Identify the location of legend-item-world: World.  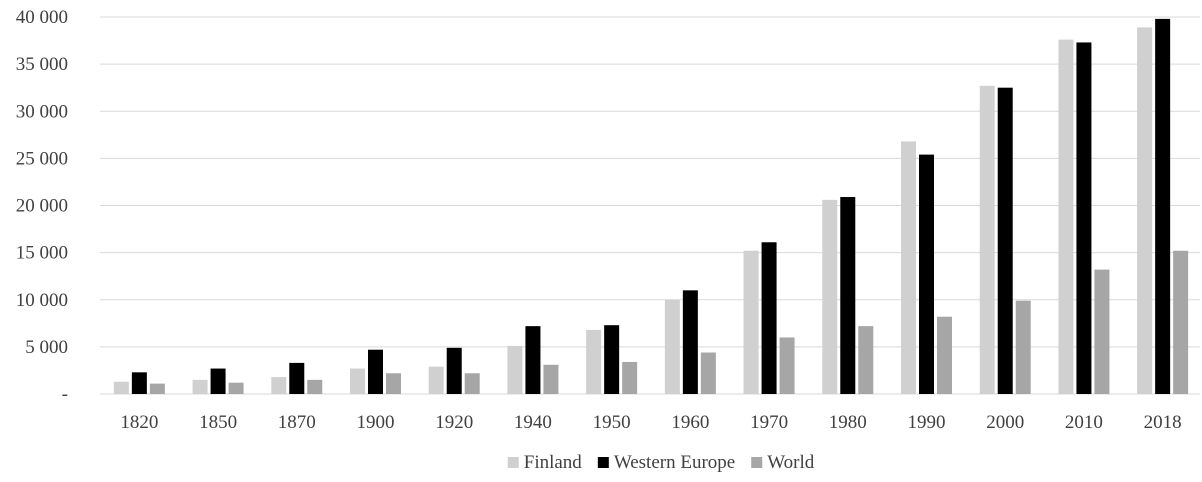
(783, 462).